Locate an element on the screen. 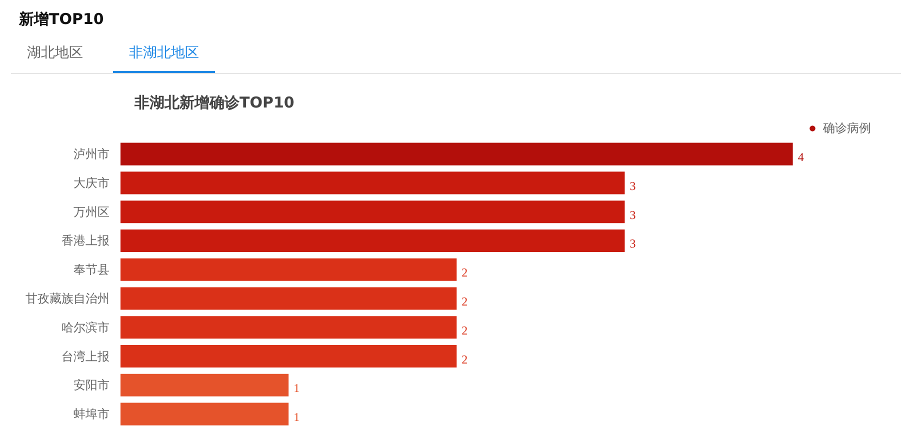  y-tick-label: 甘孜藏族自治州 is located at coordinates (68, 299).